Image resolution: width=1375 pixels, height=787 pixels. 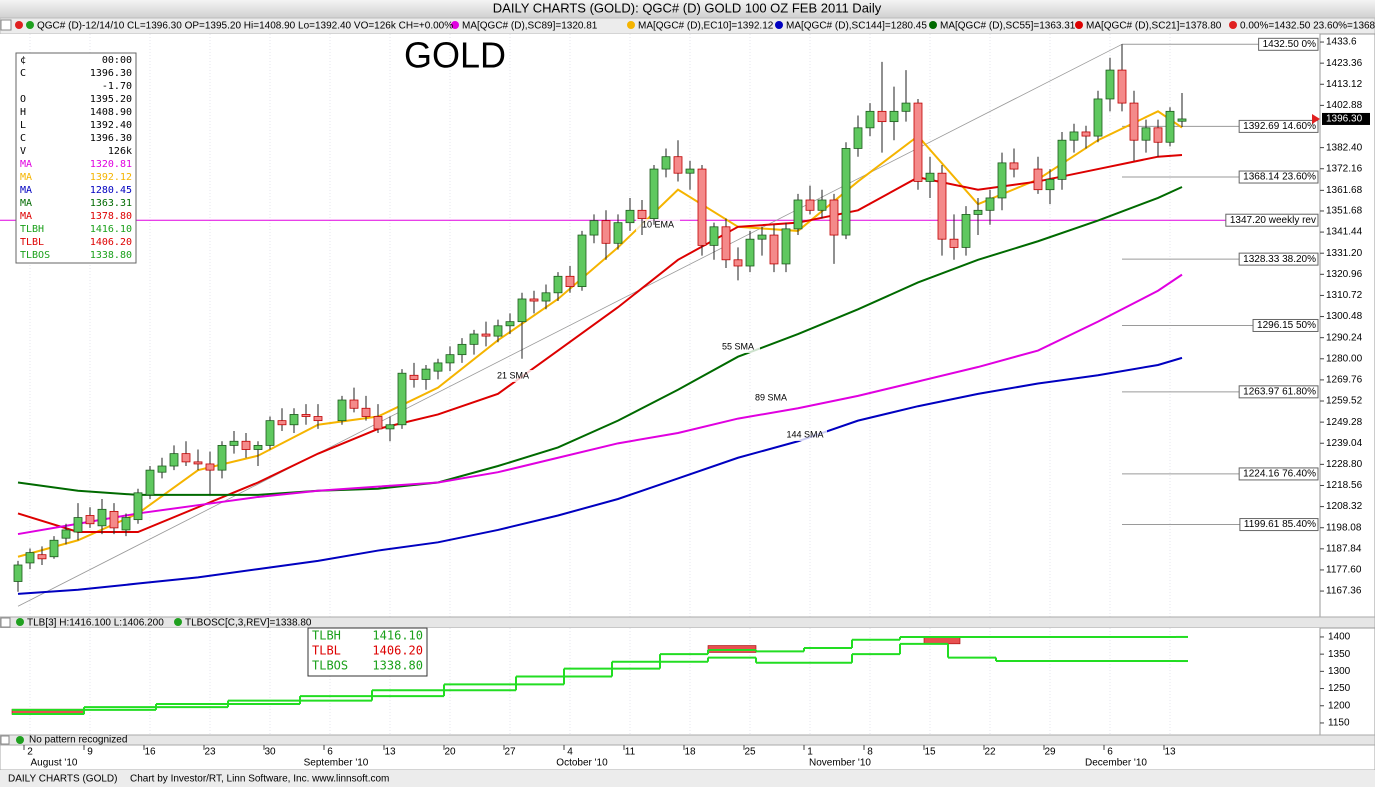 I want to click on y-tick-label: 1167.36, so click(x=1344, y=591).